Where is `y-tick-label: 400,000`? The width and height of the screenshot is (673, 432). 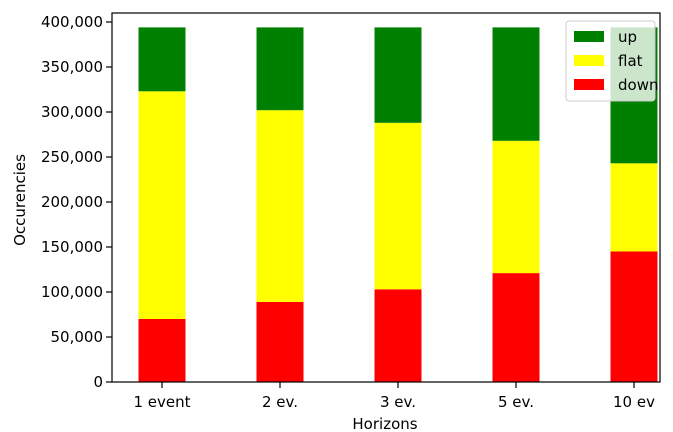
y-tick-label: 400,000 is located at coordinates (72, 22).